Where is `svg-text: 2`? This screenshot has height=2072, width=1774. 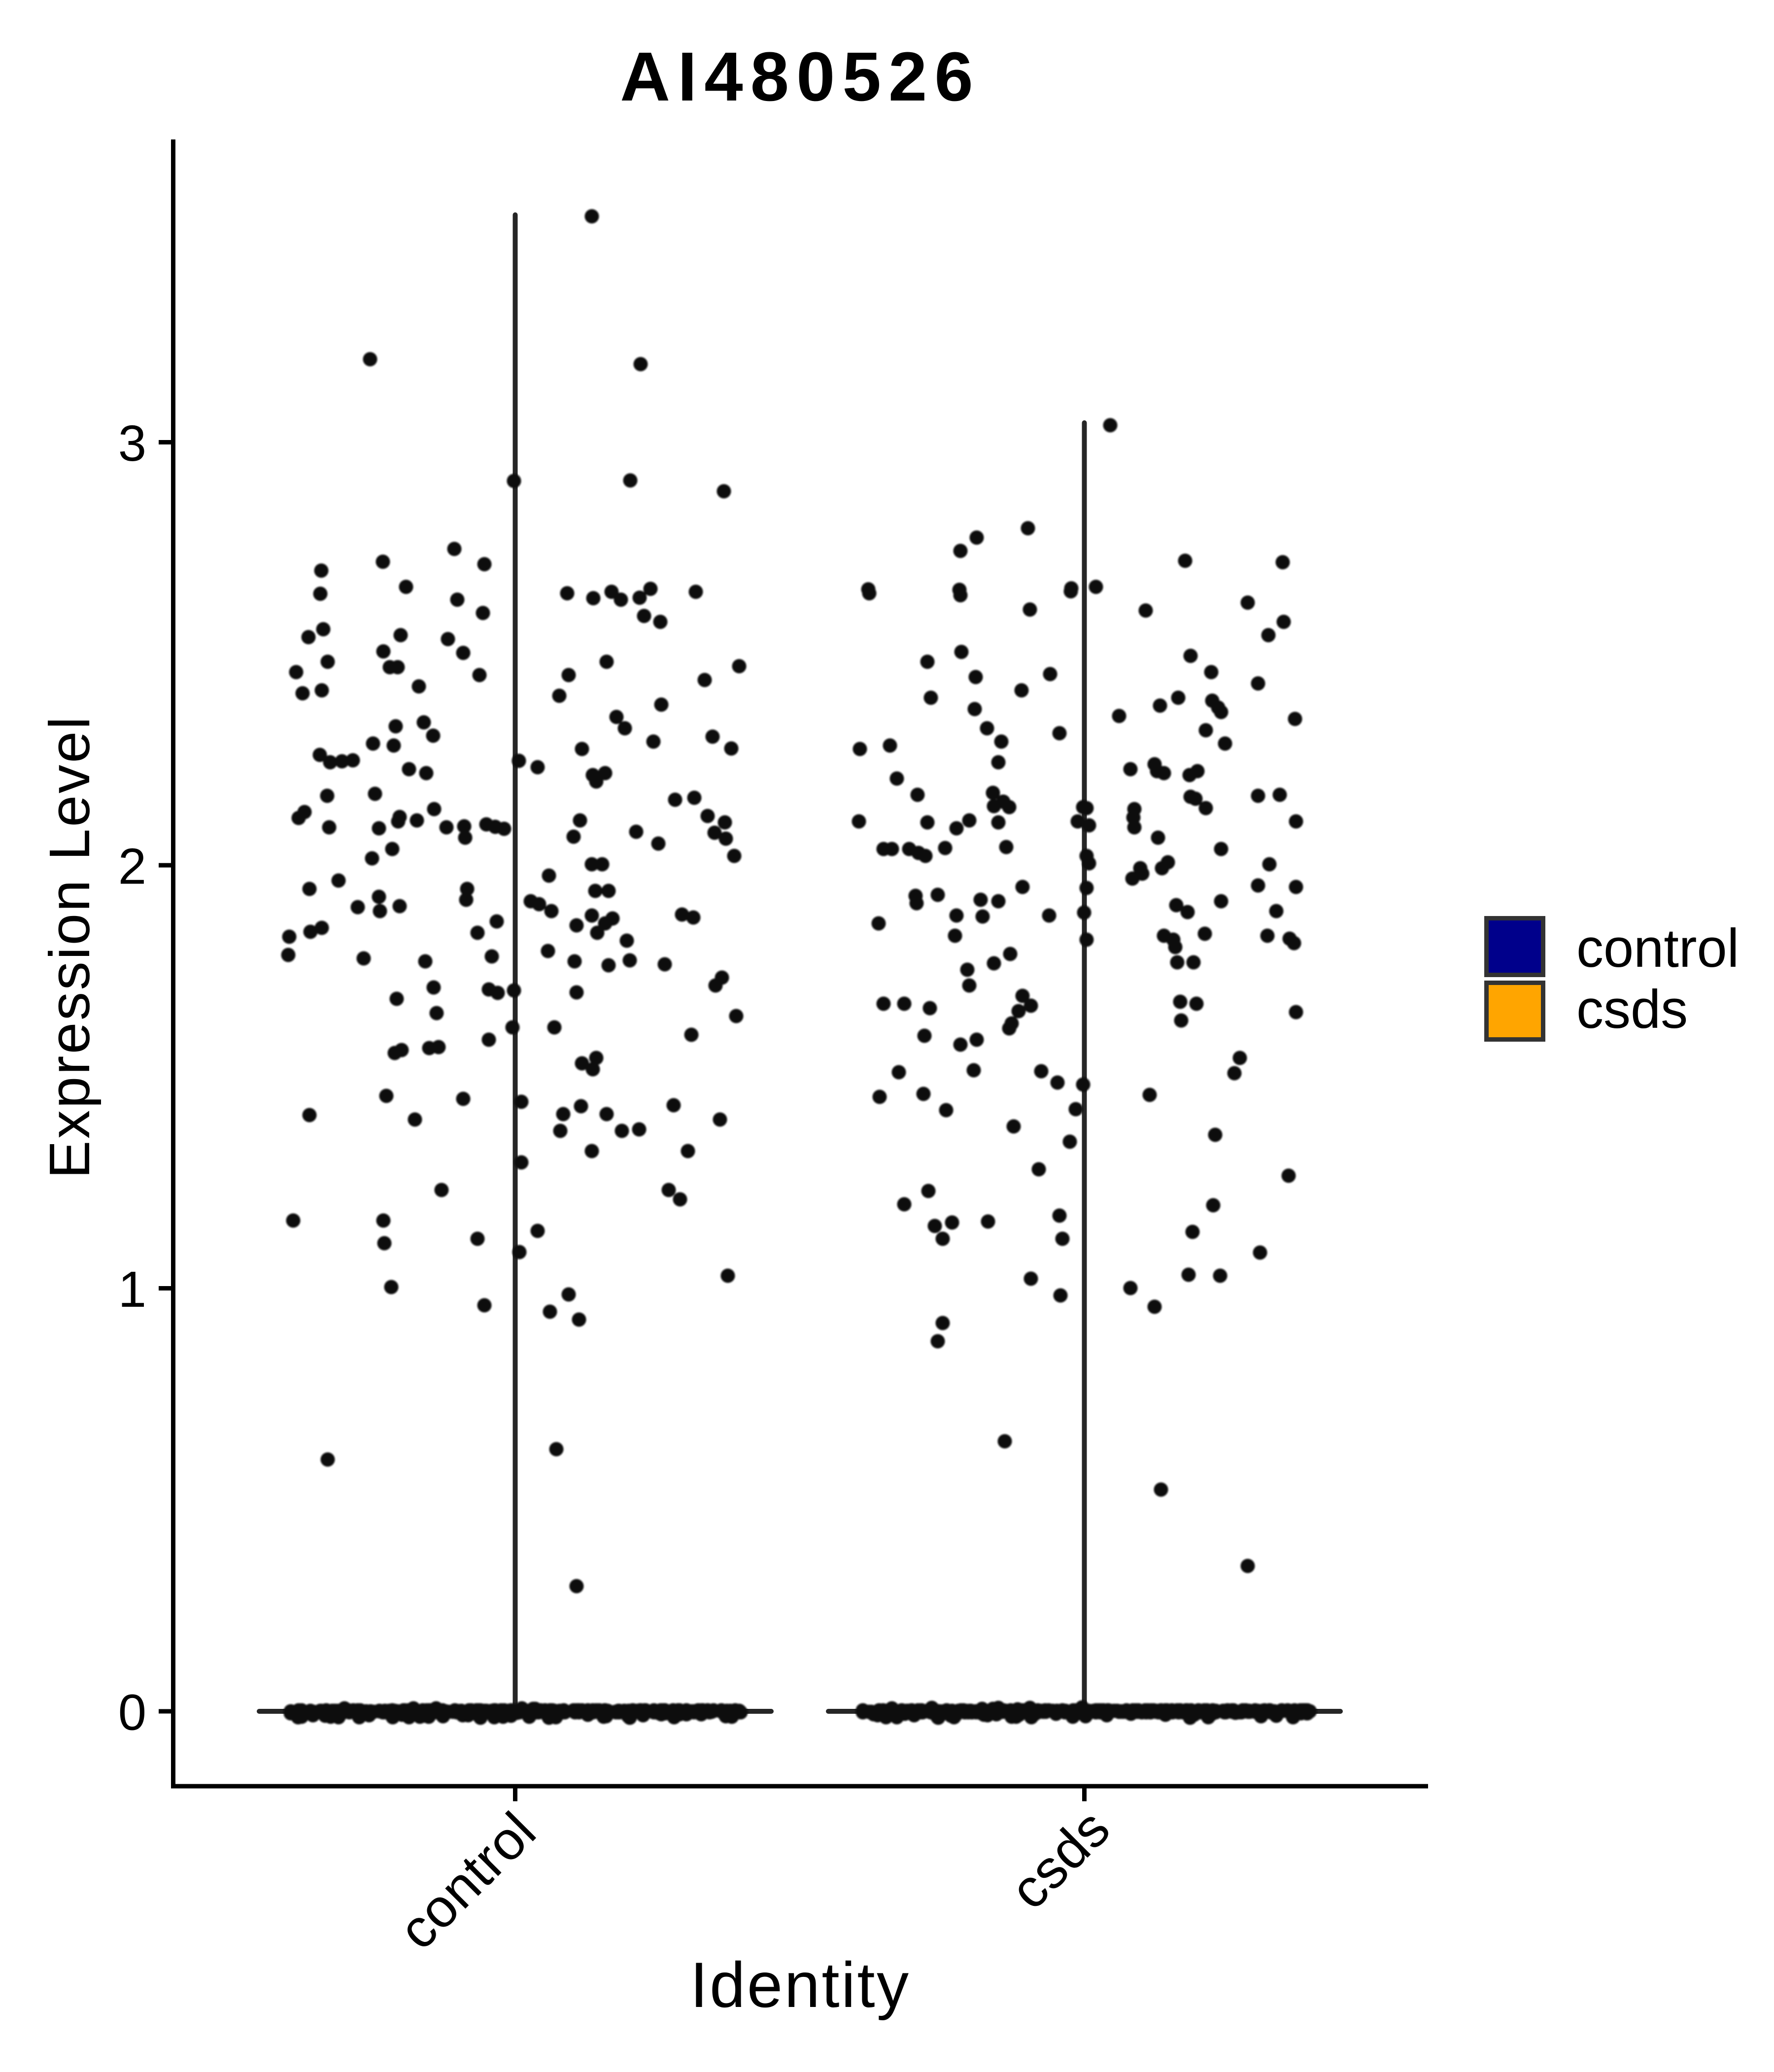
svg-text: 2 is located at coordinates (132, 866).